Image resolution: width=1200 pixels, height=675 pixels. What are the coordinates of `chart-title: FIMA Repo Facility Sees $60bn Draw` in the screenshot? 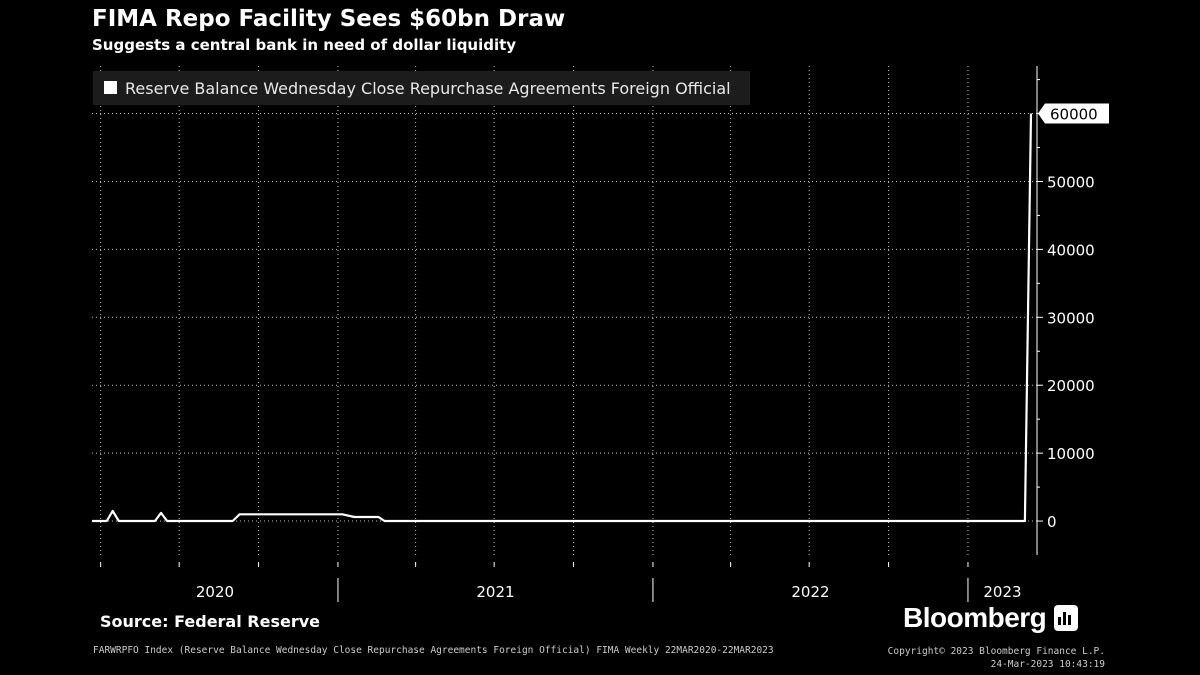 It's located at (329, 19).